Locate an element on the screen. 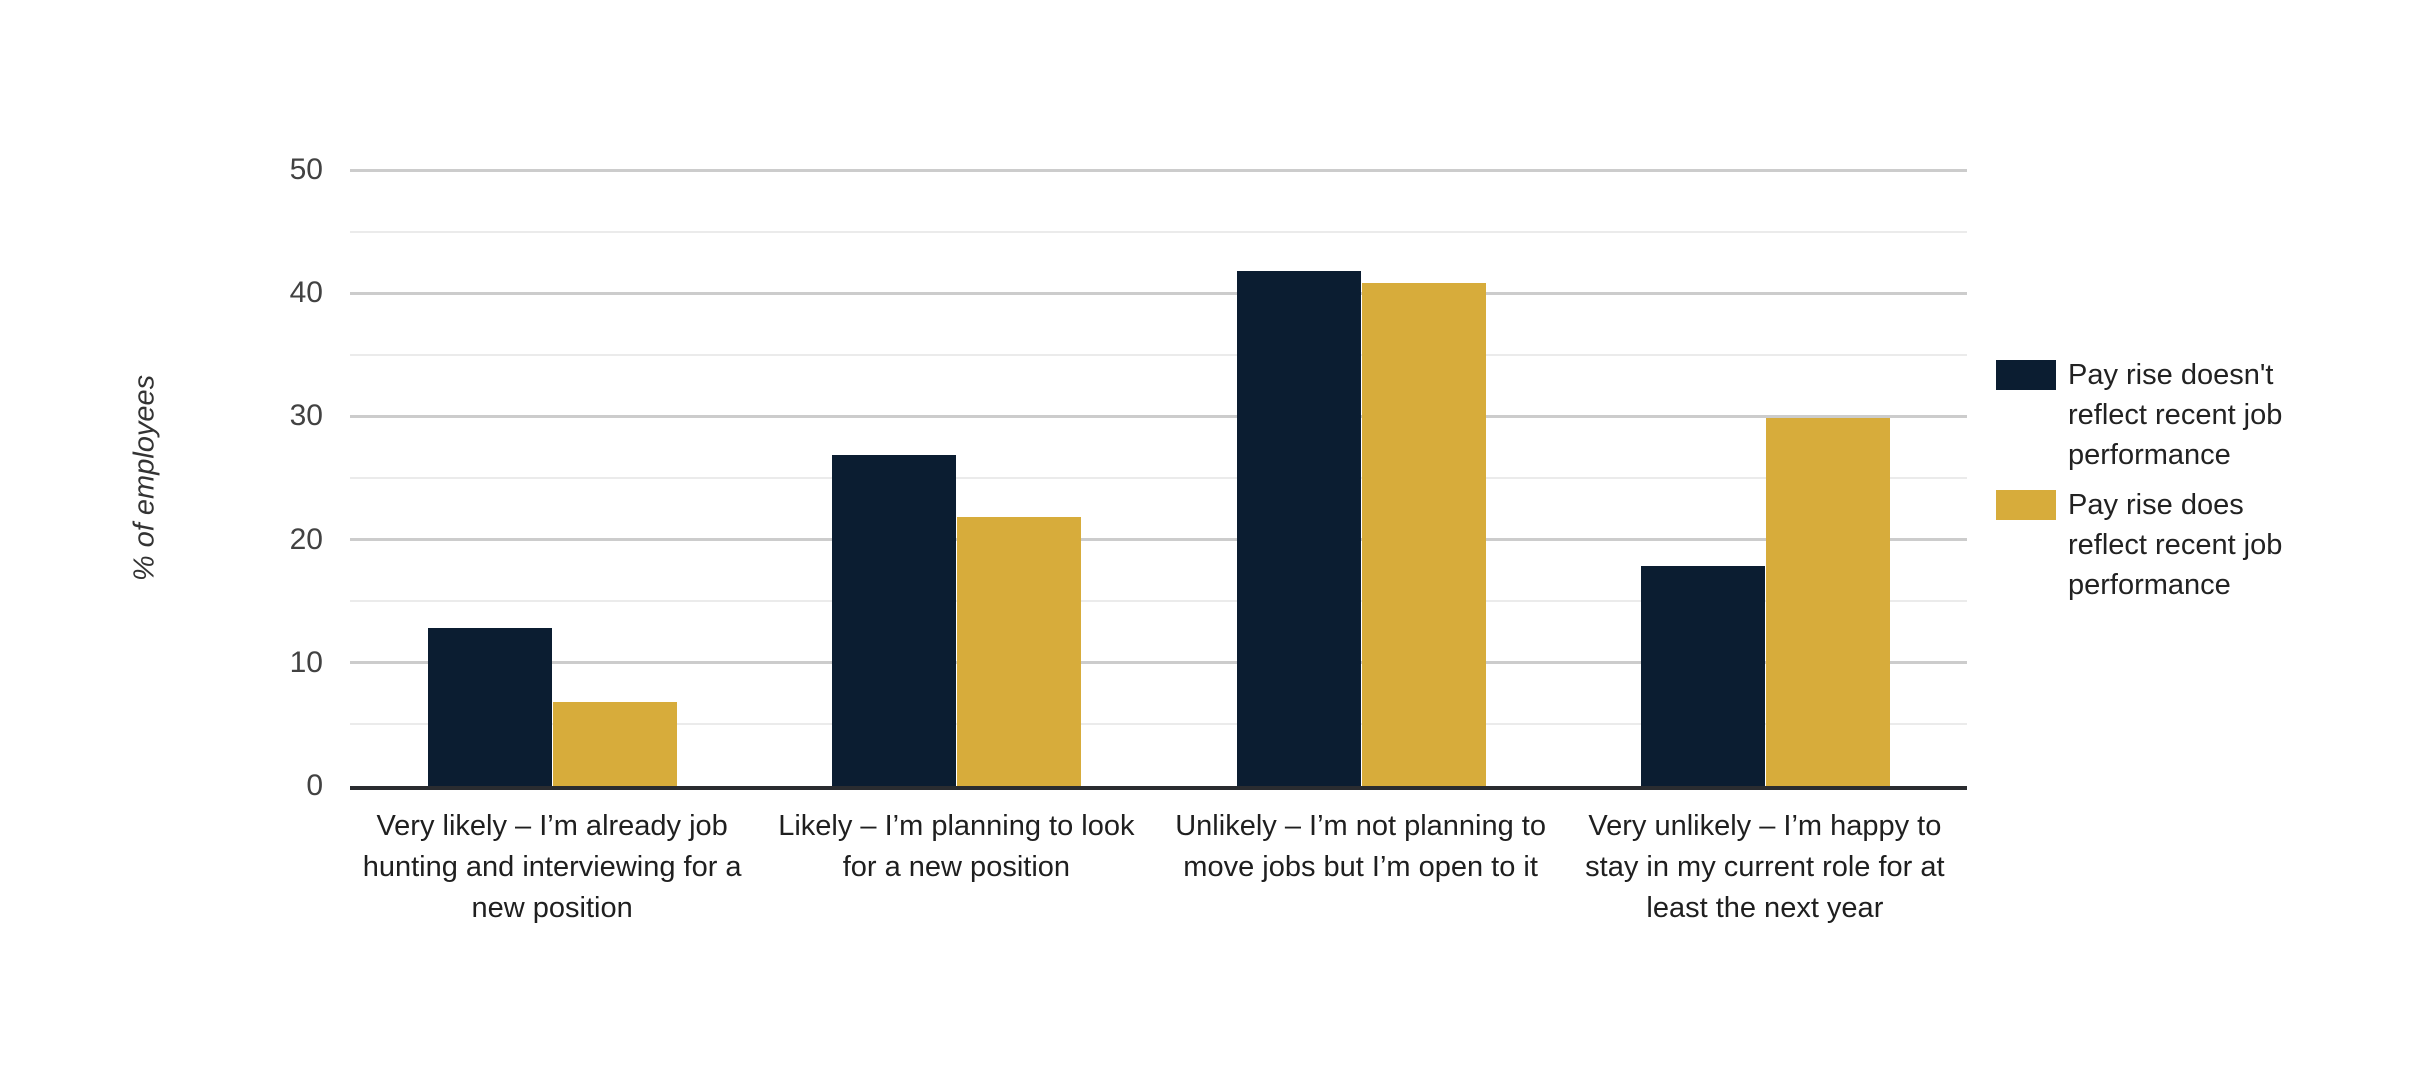 This screenshot has height=1092, width=2434. bar-series1-cat1 is located at coordinates (1019, 652).